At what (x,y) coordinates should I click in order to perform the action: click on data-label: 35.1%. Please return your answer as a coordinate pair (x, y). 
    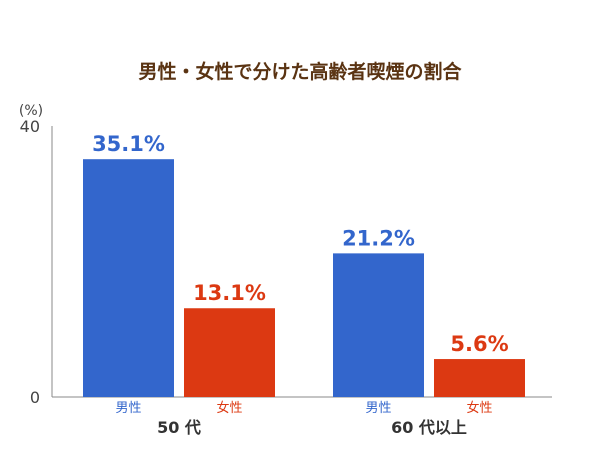
    Looking at the image, I should click on (128, 144).